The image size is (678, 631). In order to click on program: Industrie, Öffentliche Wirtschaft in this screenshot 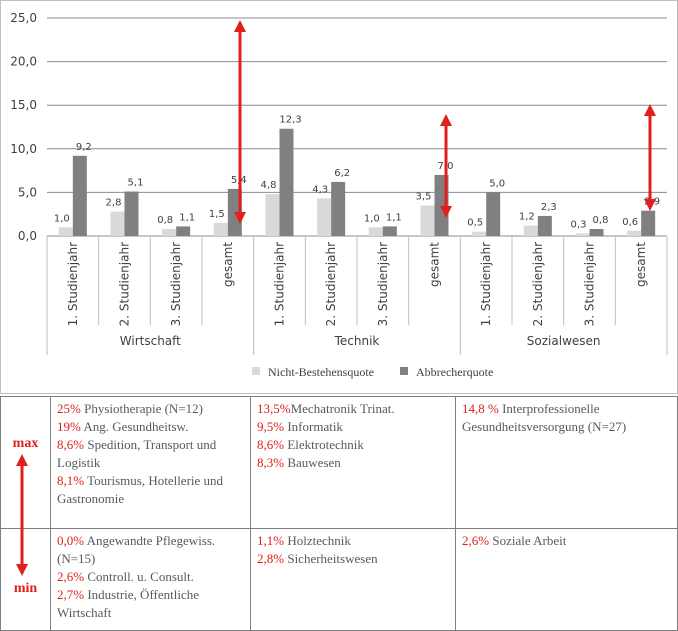, I will do `click(128, 603)`.